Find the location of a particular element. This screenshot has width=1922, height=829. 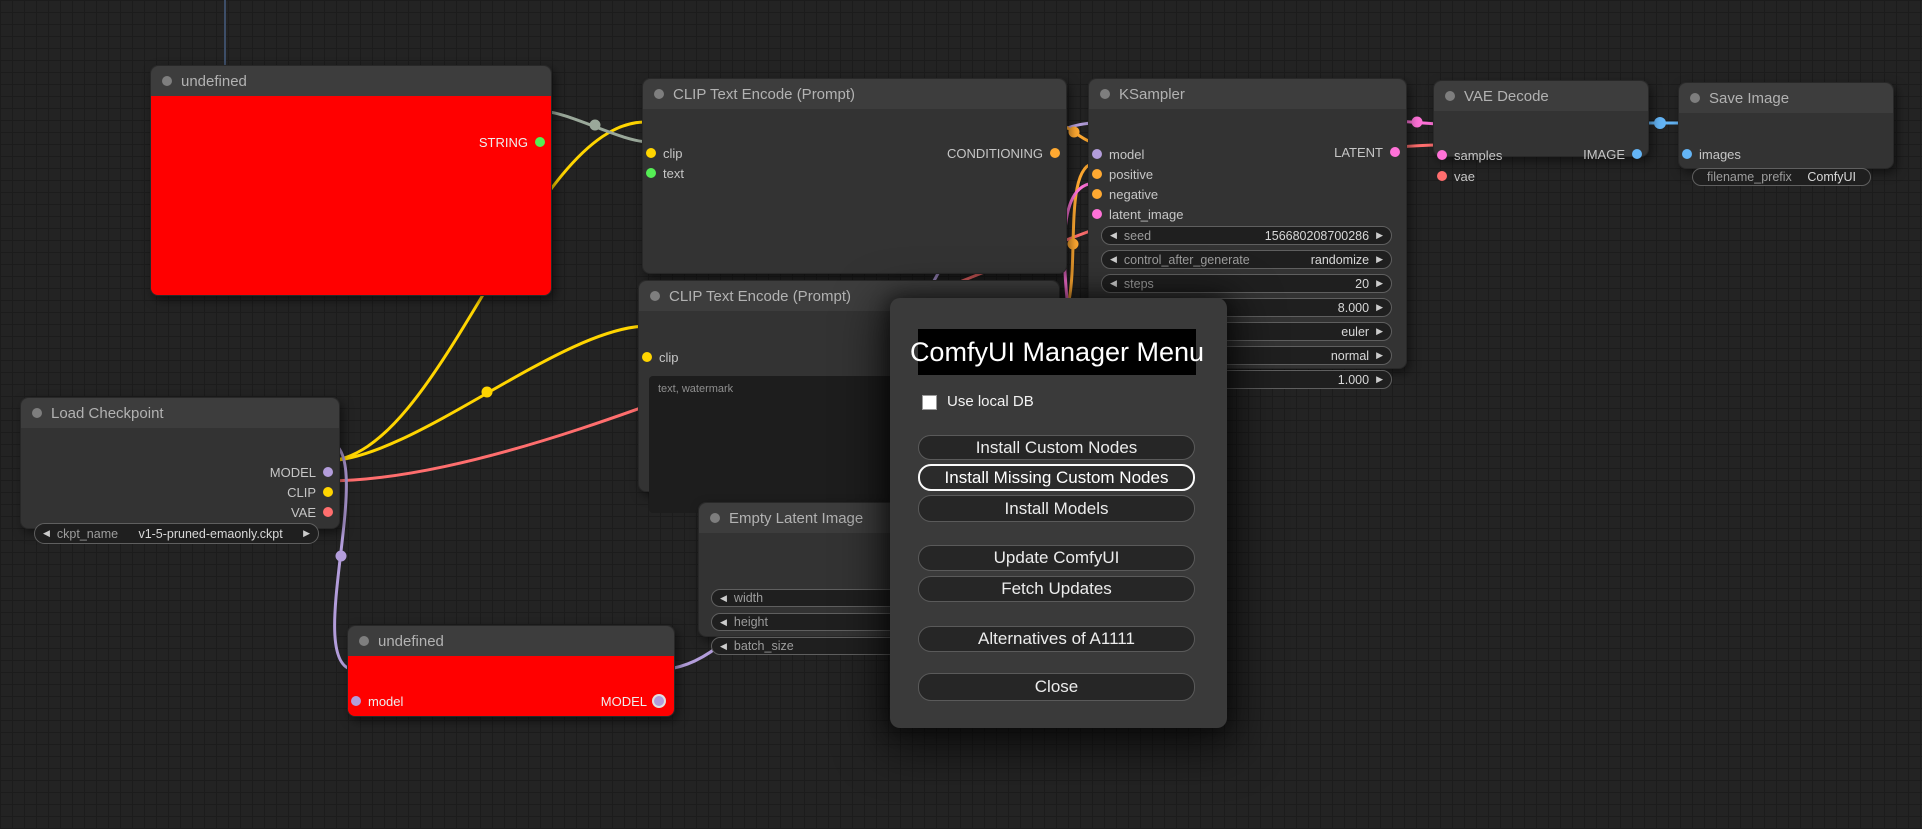

node-undefined-top: undefined STRING is located at coordinates (351, 180).